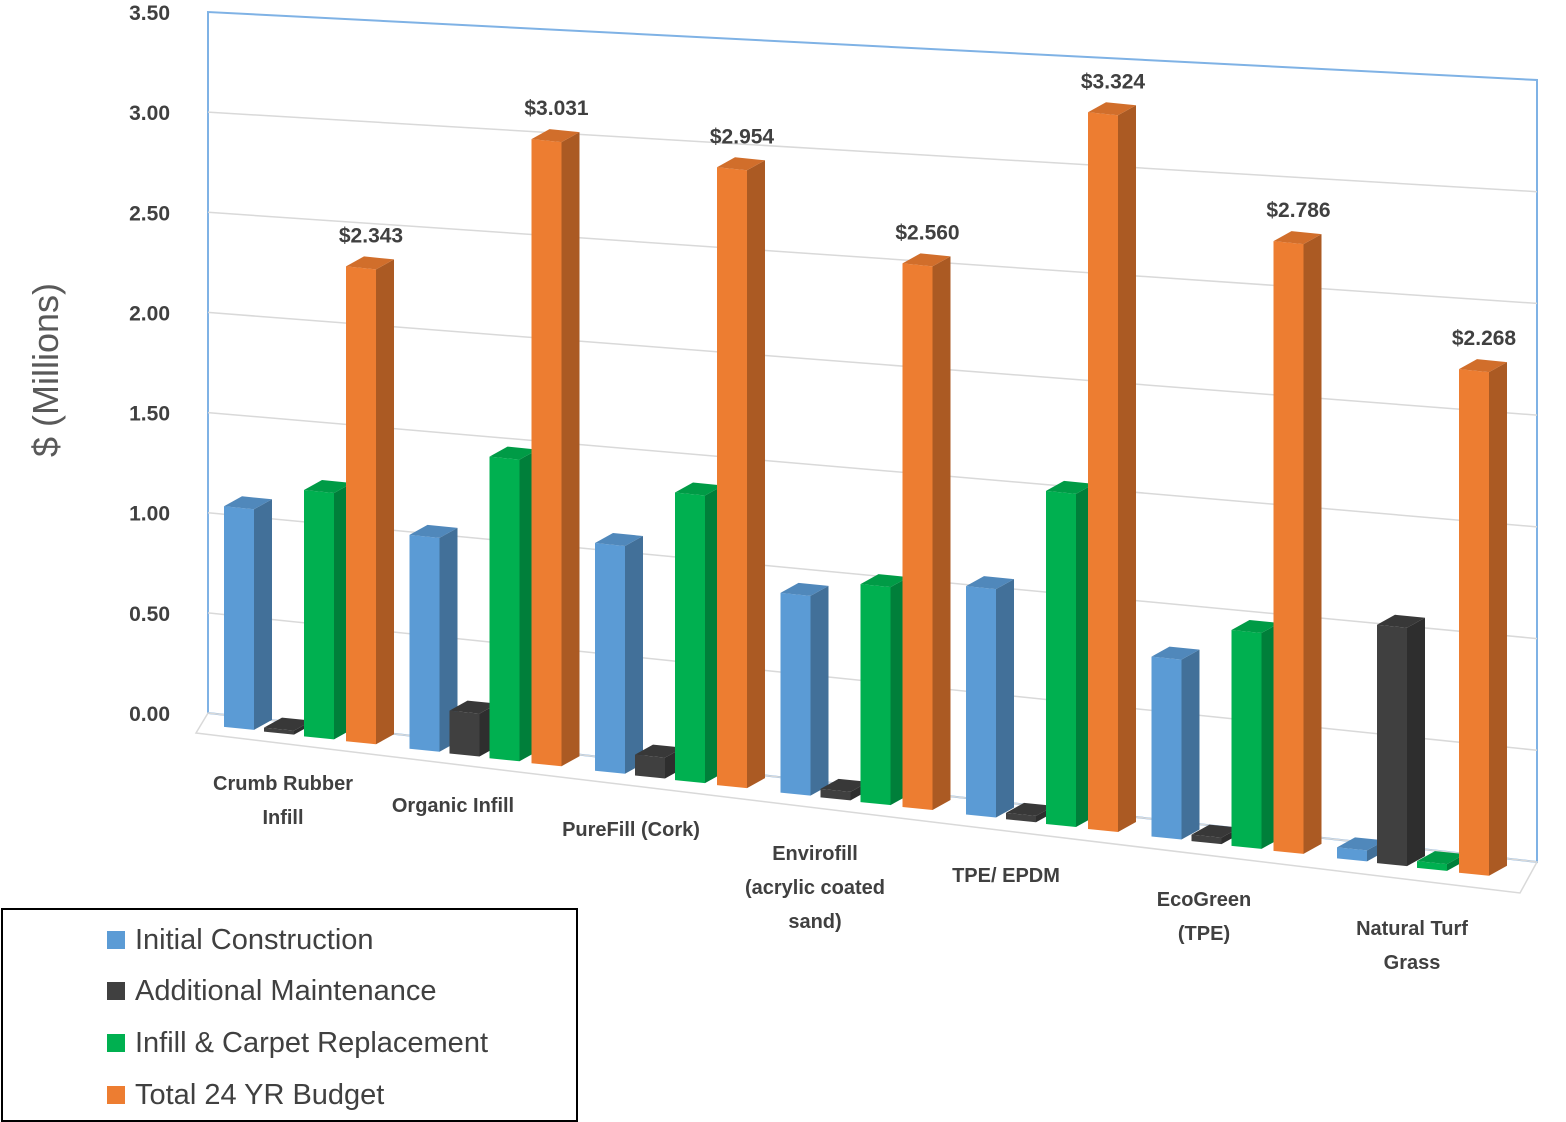 The height and width of the screenshot is (1122, 1566). I want to click on category-label: Natural Turf Grass, so click(1412, 946).